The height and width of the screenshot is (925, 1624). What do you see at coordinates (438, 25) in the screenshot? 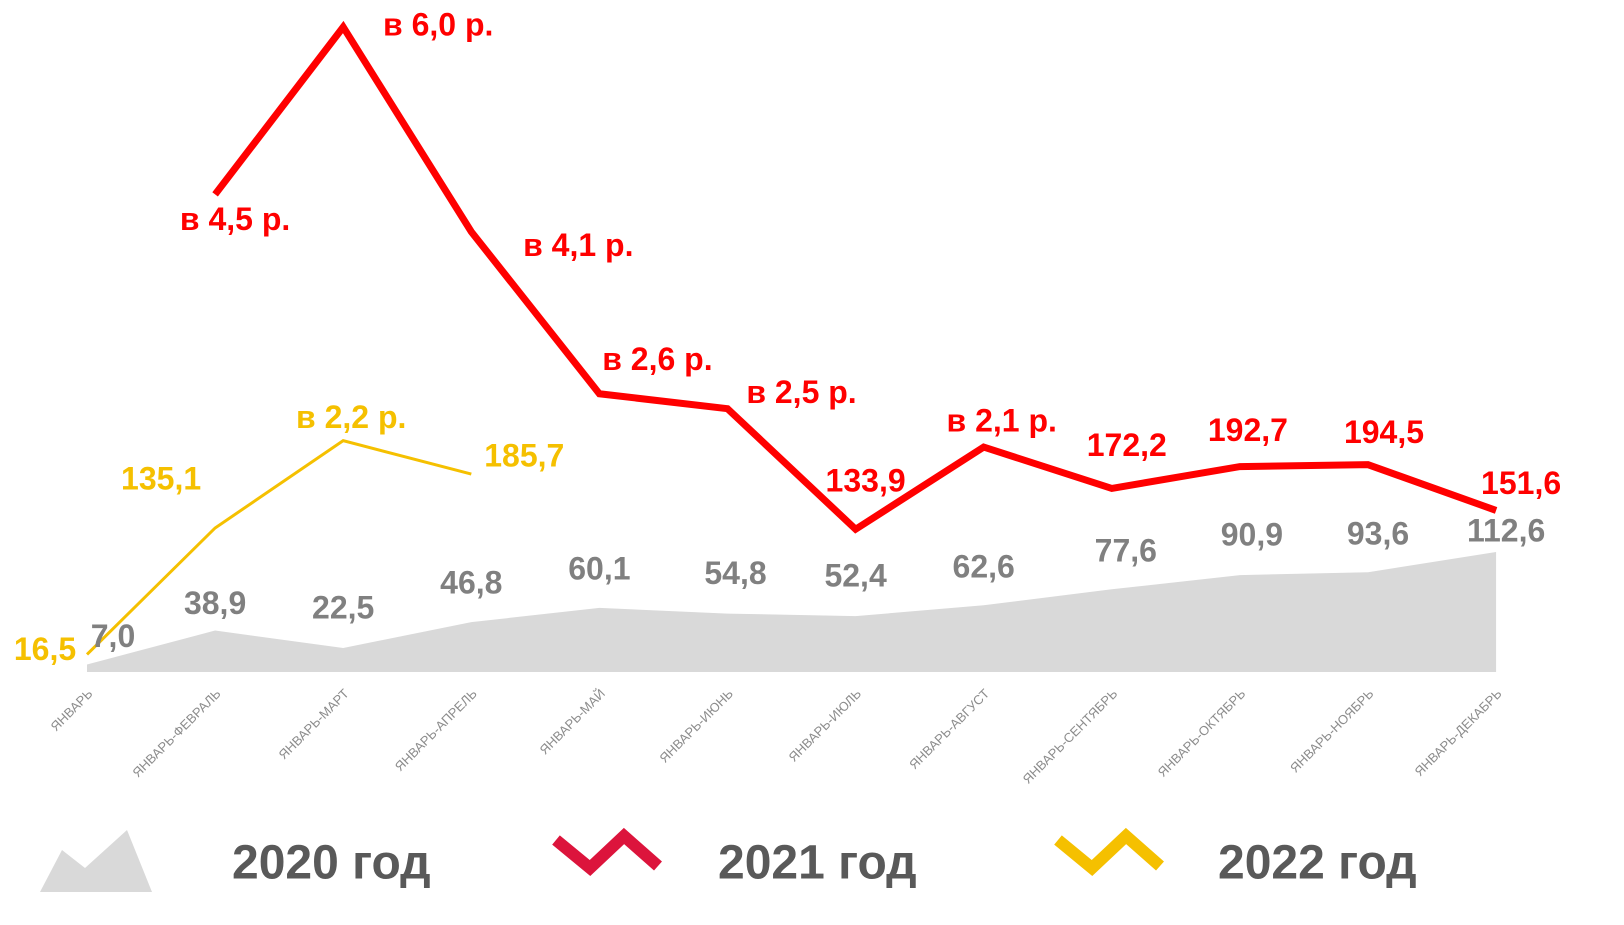
I see `ratio-label: в 6,0 р.` at bounding box center [438, 25].